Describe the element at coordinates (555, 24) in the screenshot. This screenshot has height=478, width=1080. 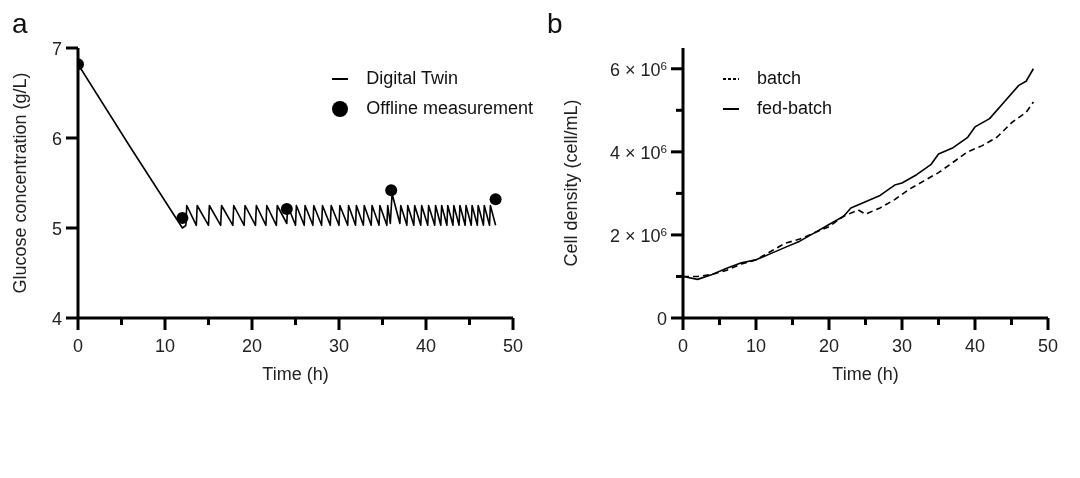
I see `chart-title: b` at that location.